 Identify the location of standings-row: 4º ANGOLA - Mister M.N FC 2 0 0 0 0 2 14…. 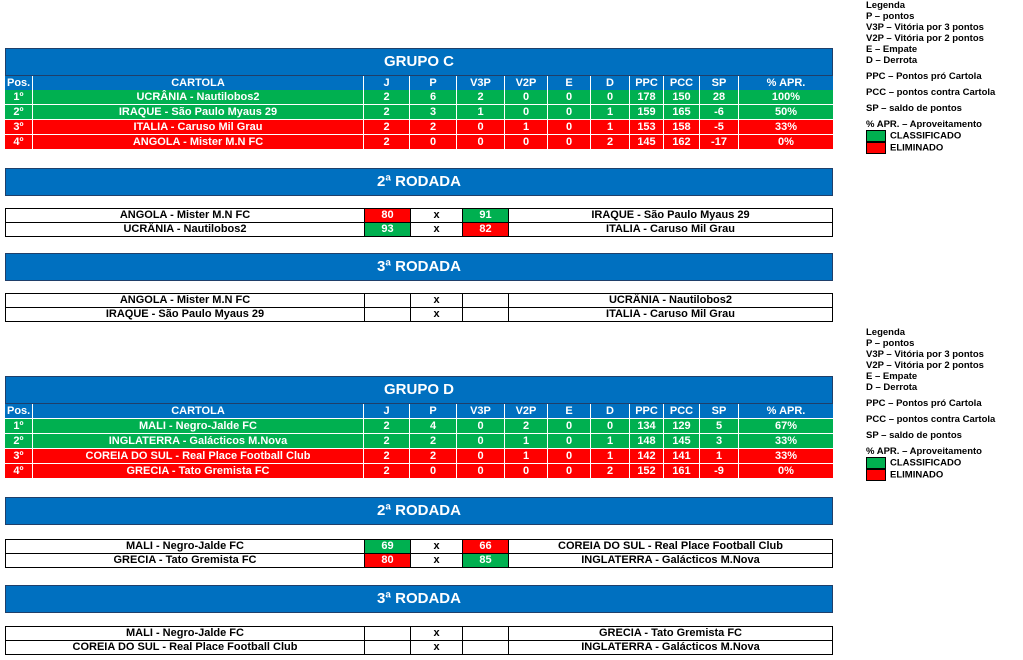
(419, 142).